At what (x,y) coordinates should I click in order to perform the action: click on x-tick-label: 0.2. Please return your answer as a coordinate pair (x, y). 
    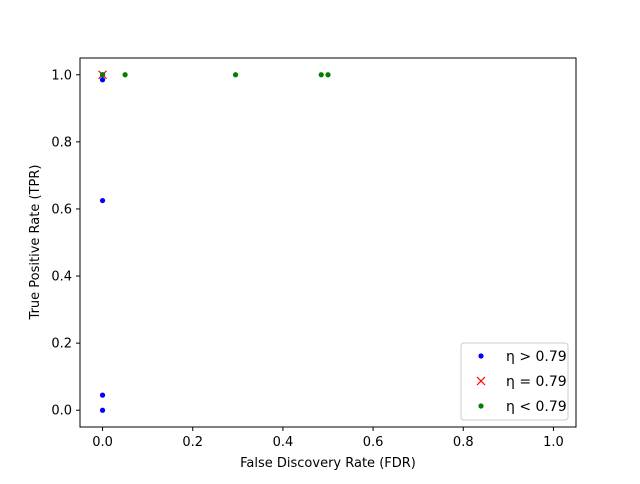
    Looking at the image, I should click on (192, 442).